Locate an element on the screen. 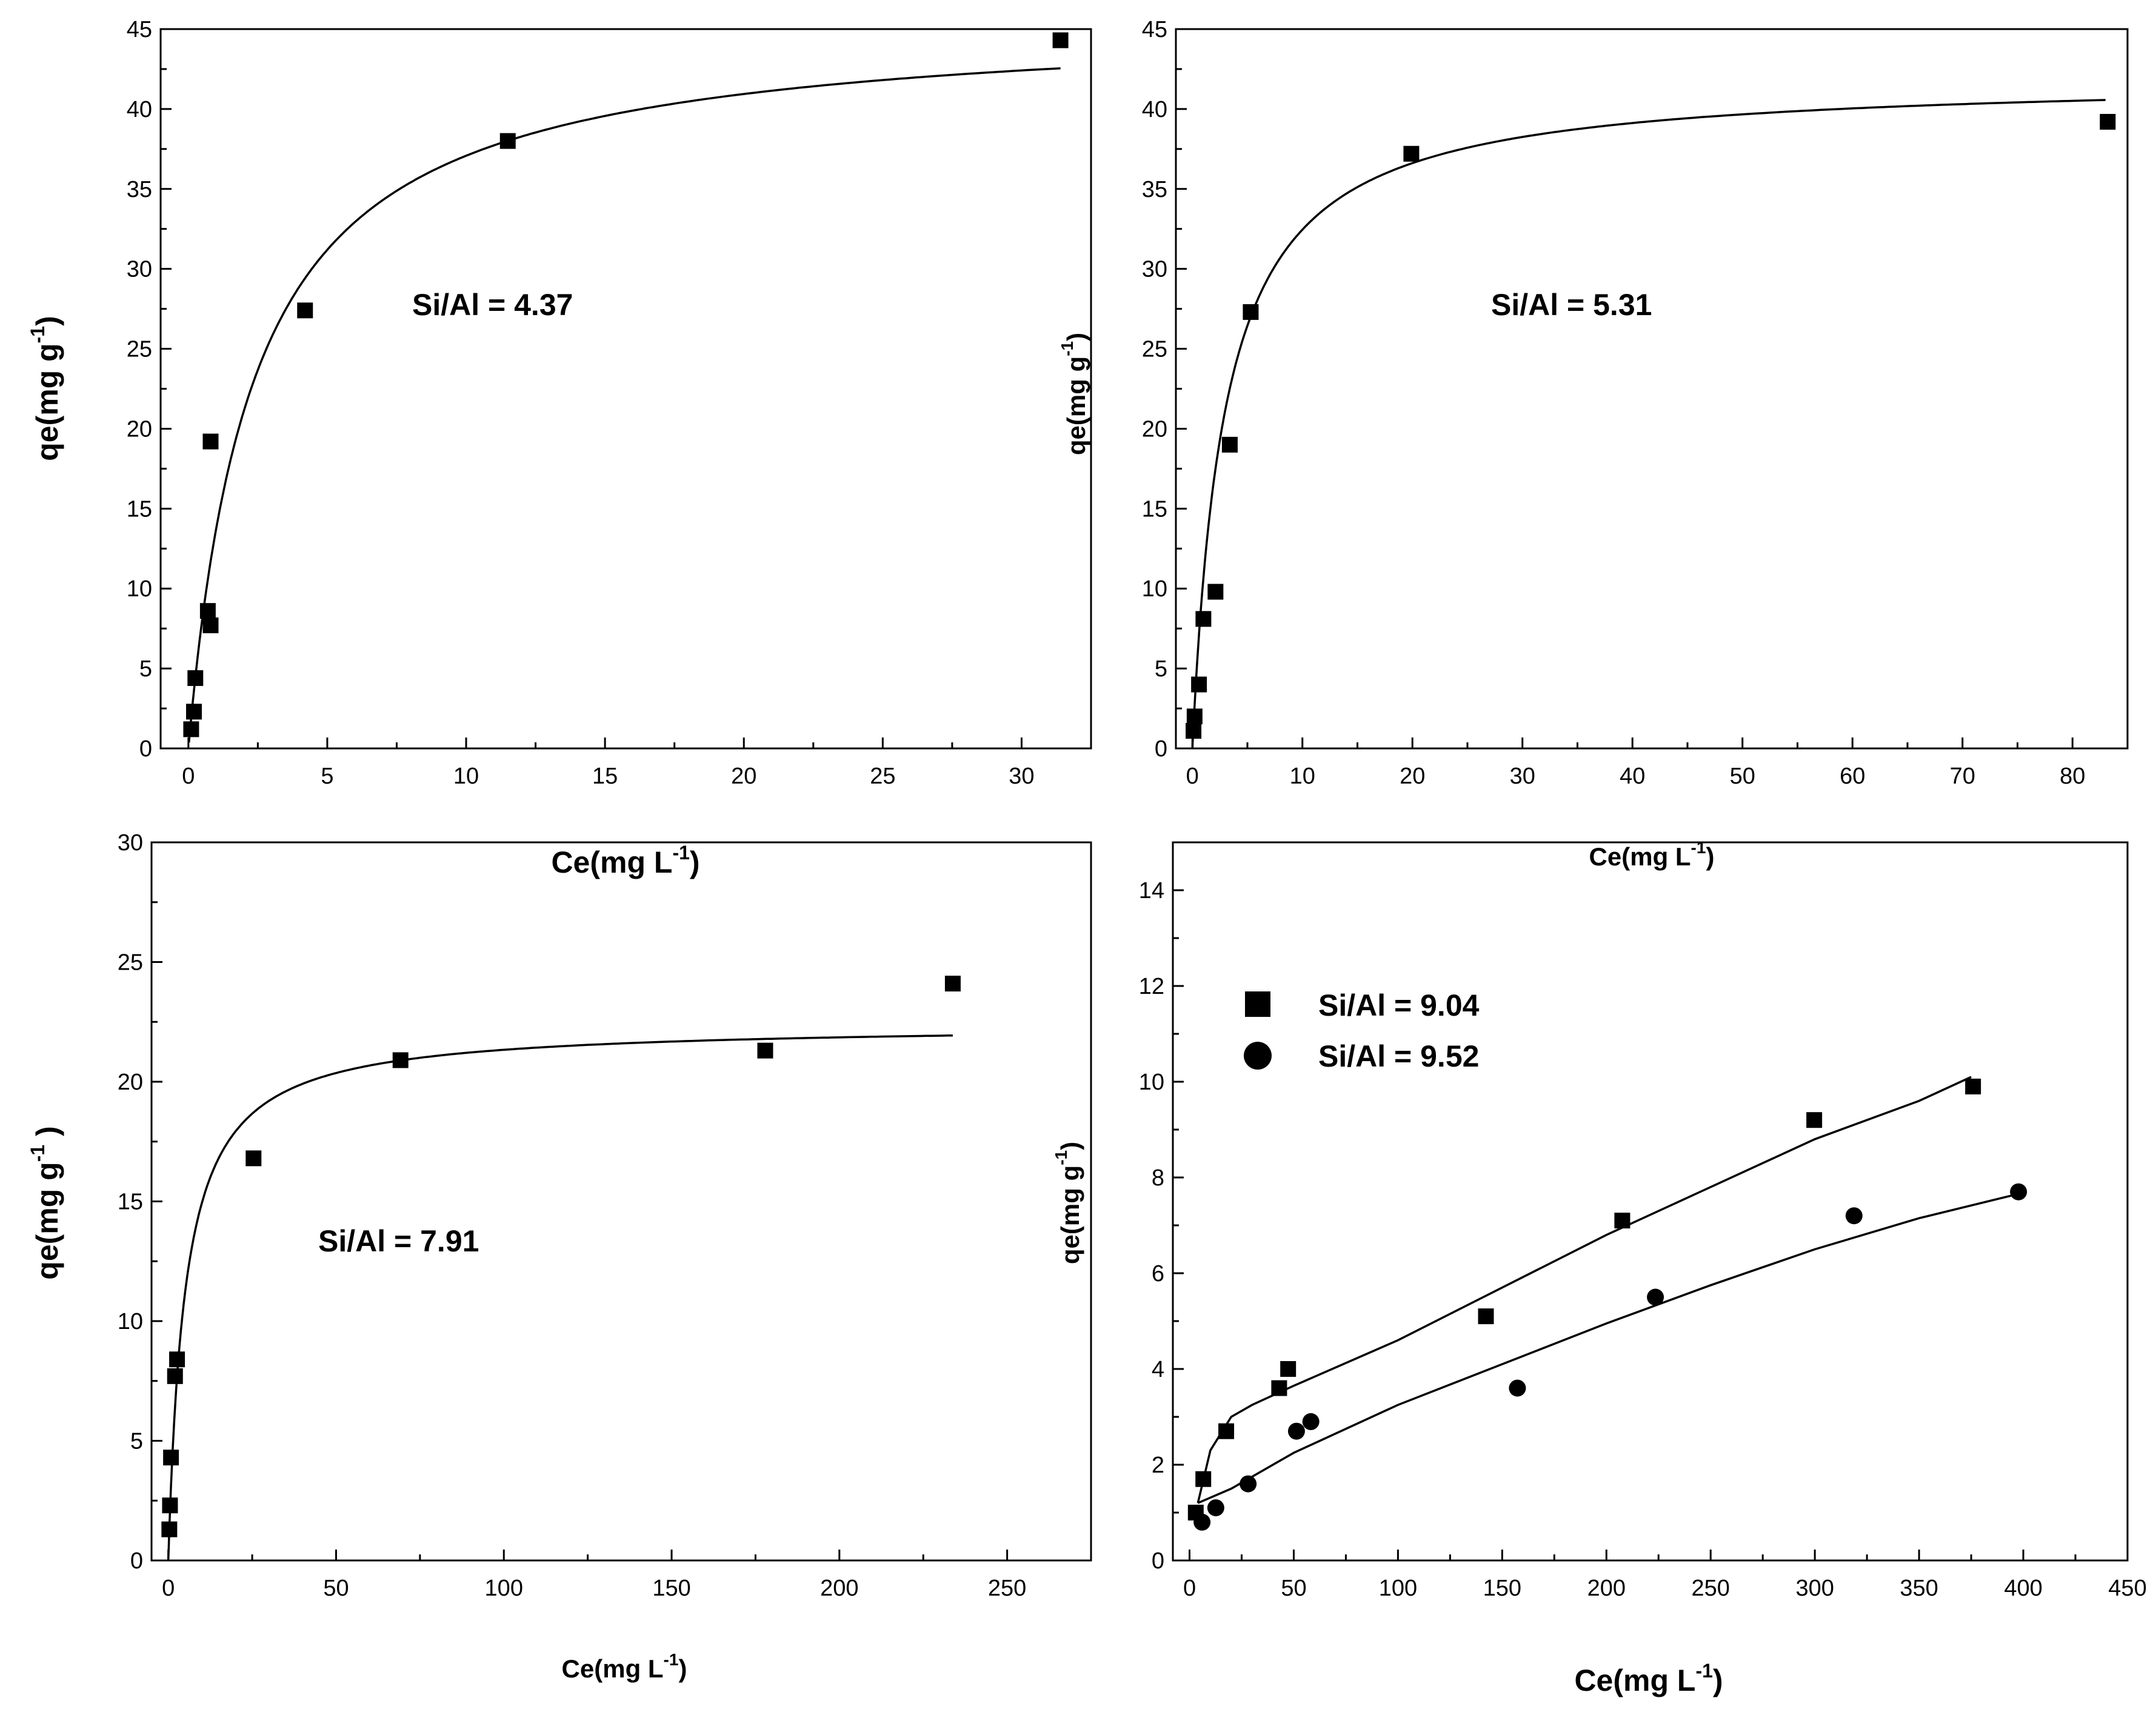  legend-label-series-1: Si/Al = 9.04 is located at coordinates (1399, 1005).